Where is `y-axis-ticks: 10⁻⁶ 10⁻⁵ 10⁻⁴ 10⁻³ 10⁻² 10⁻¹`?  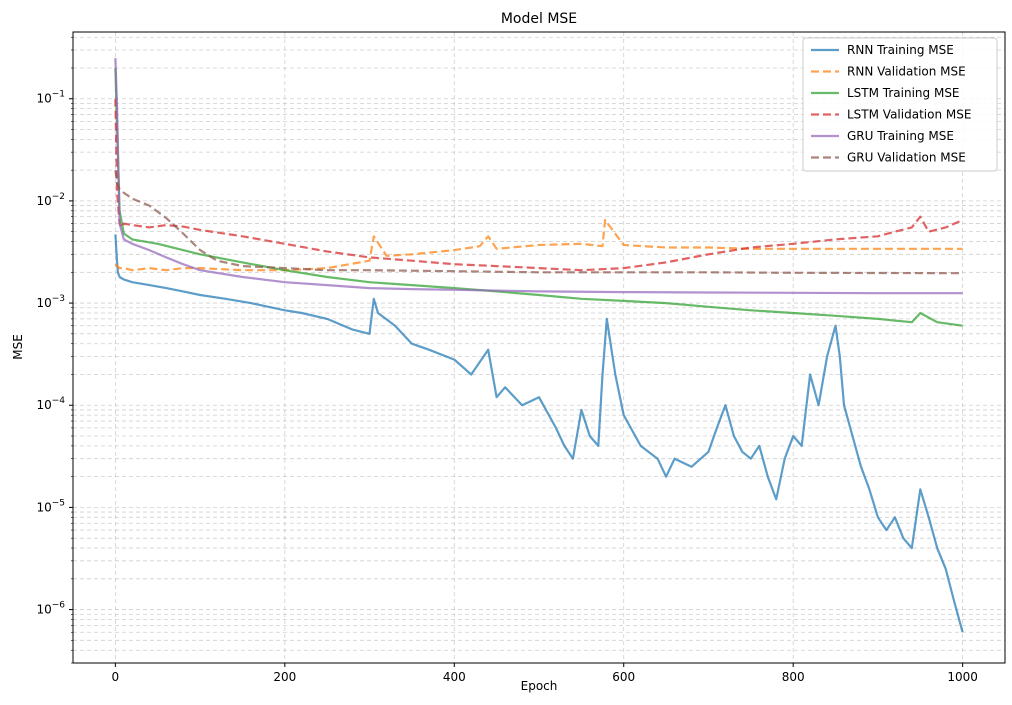
y-axis-ticks: 10⁻⁶ 10⁻⁵ 10⁻⁴ 10⁻³ 10⁻² 10⁻¹ is located at coordinates (54, 350).